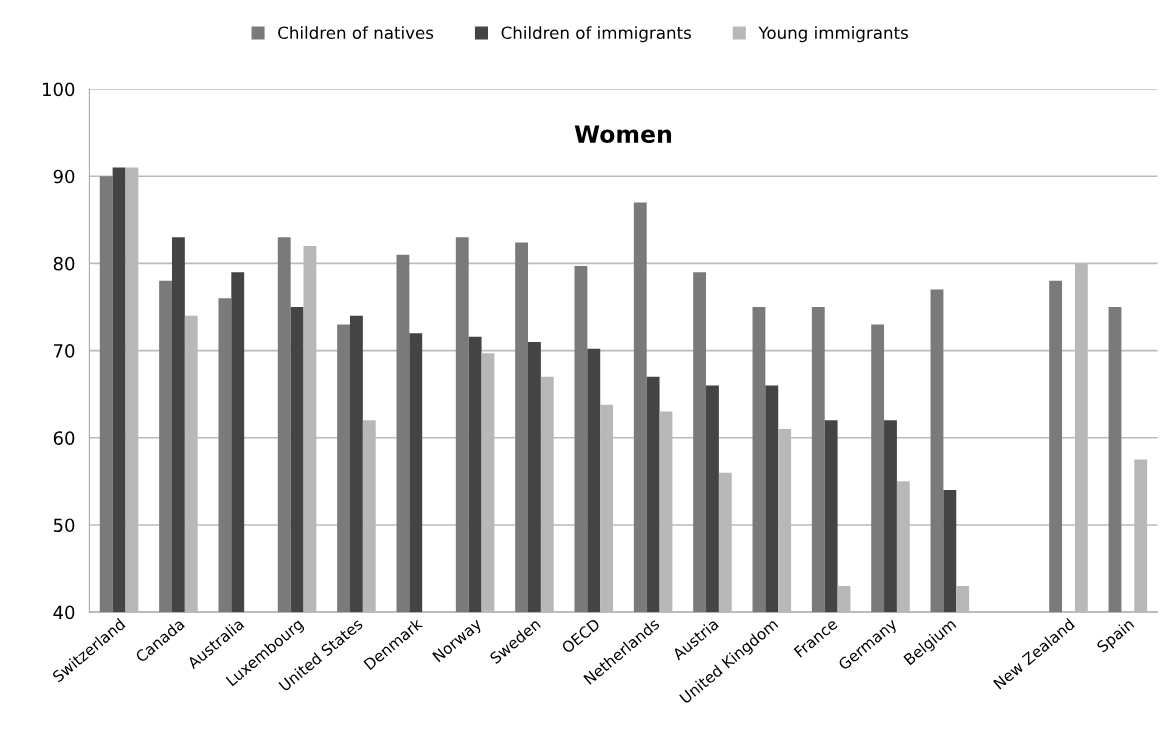 The width and height of the screenshot is (1161, 742). I want to click on legend-label: Children of natives, so click(356, 33).